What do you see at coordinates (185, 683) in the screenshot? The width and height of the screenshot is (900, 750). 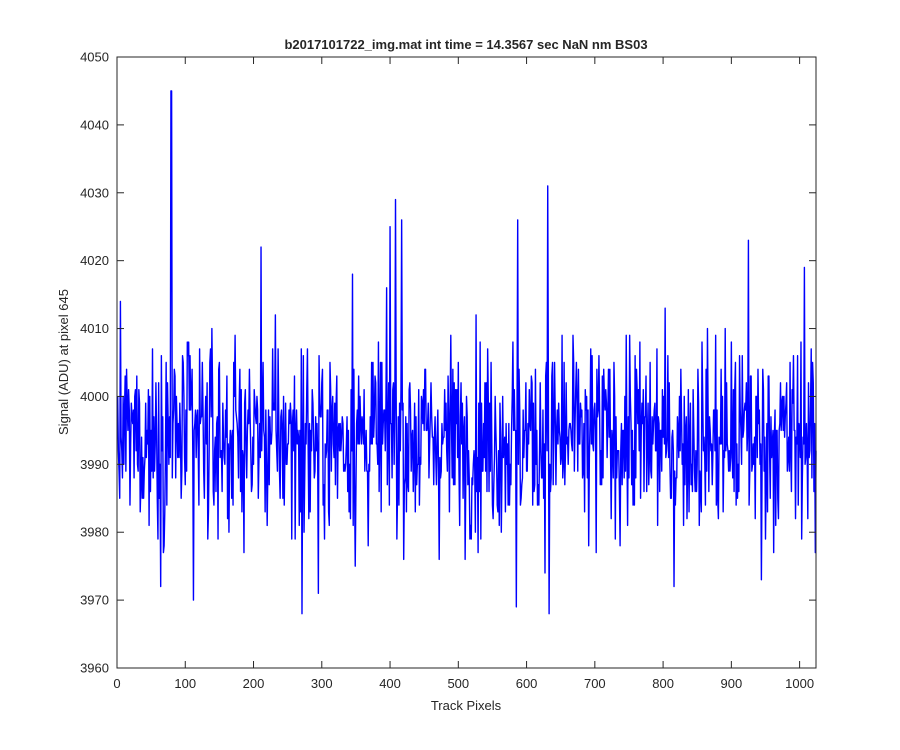 I see `x-tick-label: 100` at bounding box center [185, 683].